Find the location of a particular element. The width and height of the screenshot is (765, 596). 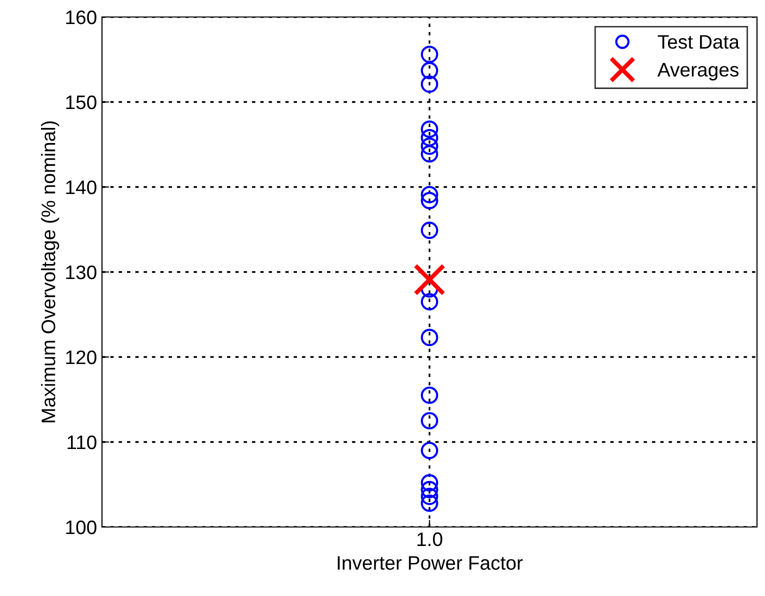

y-tick-label: 160 is located at coordinates (81, 17).